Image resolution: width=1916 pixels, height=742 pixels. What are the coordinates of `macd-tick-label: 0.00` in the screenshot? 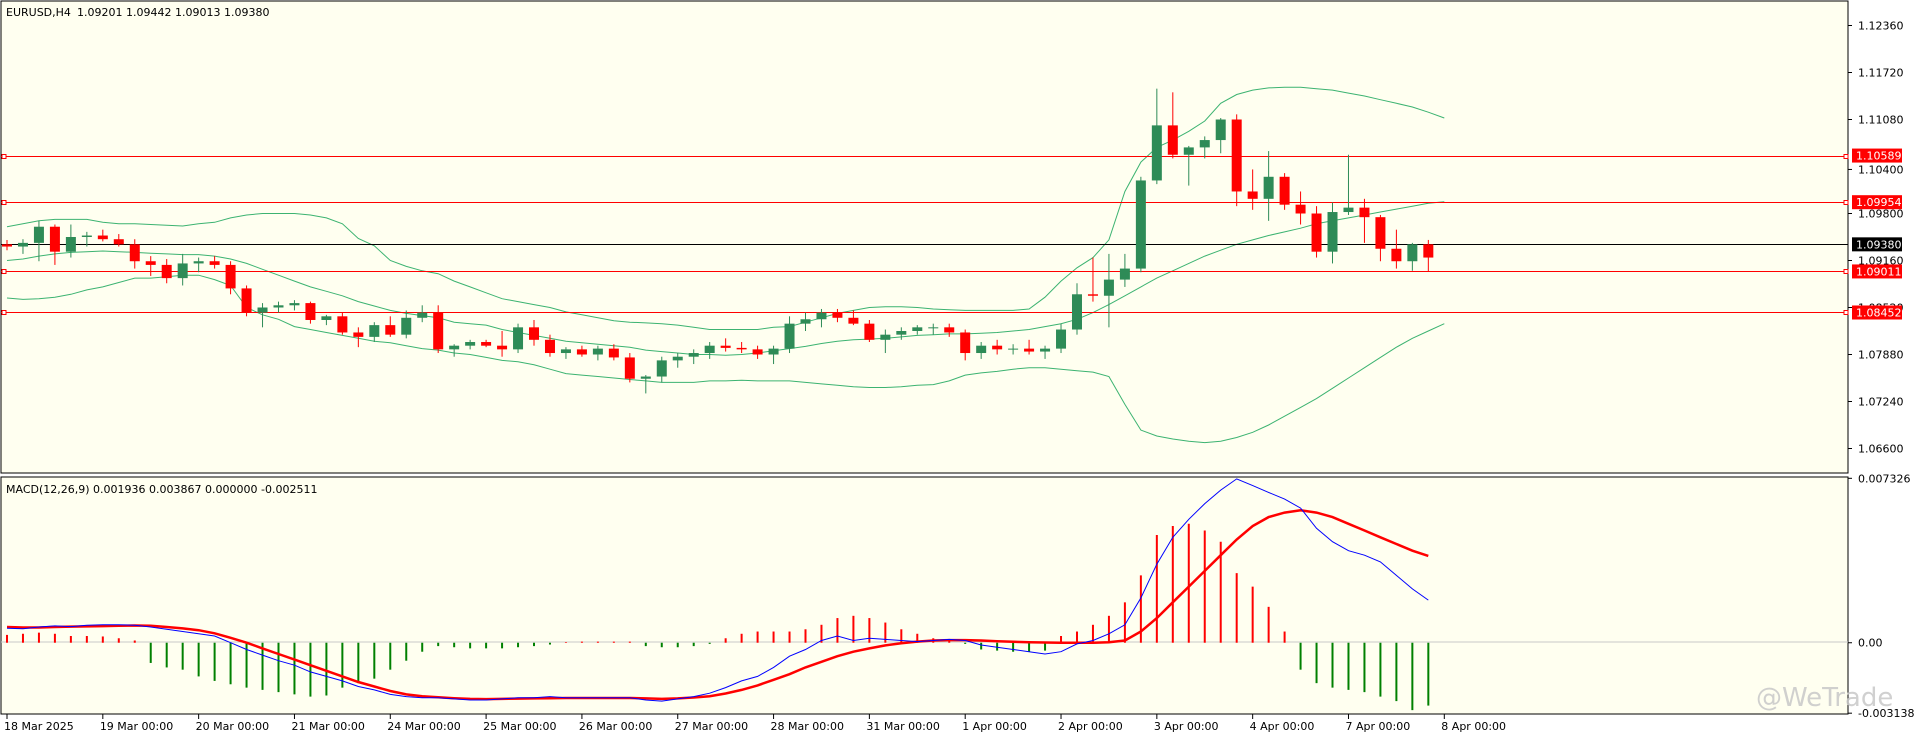 It's located at (1870, 643).